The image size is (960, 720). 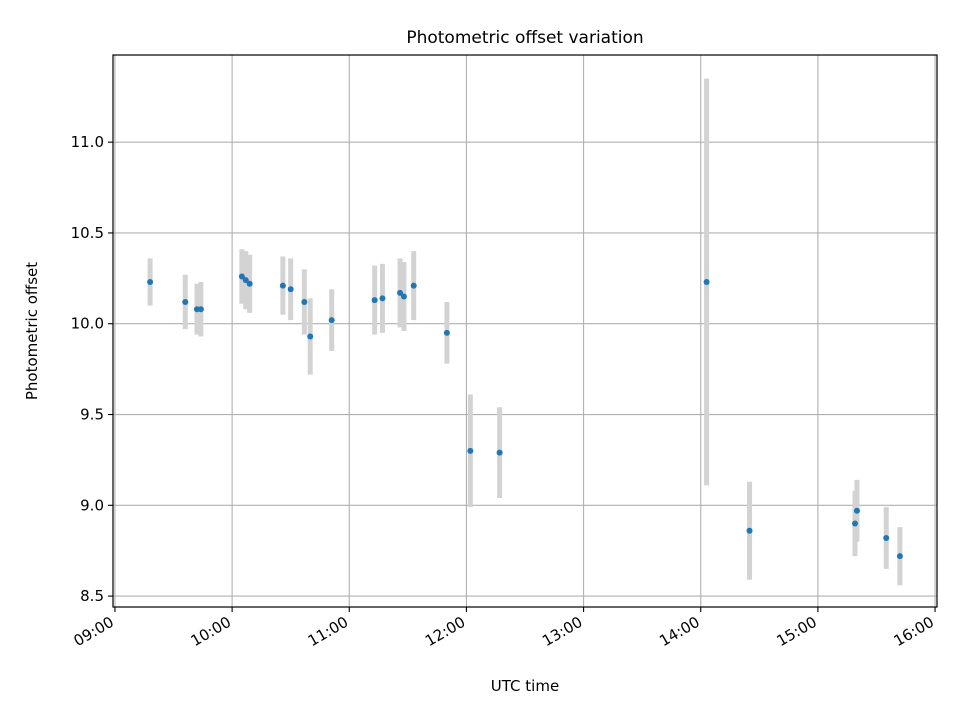 What do you see at coordinates (87, 142) in the screenshot?
I see `y-tick-label: 11.0` at bounding box center [87, 142].